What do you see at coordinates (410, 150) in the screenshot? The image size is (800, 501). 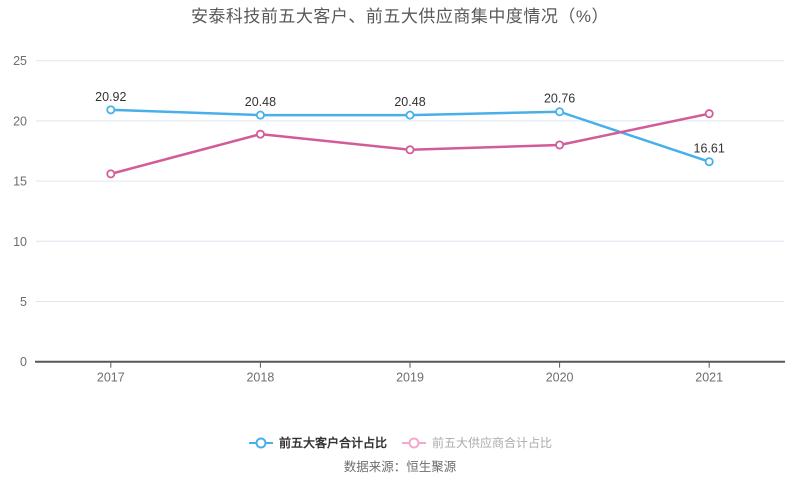 I see `data-point-1-2019` at bounding box center [410, 150].